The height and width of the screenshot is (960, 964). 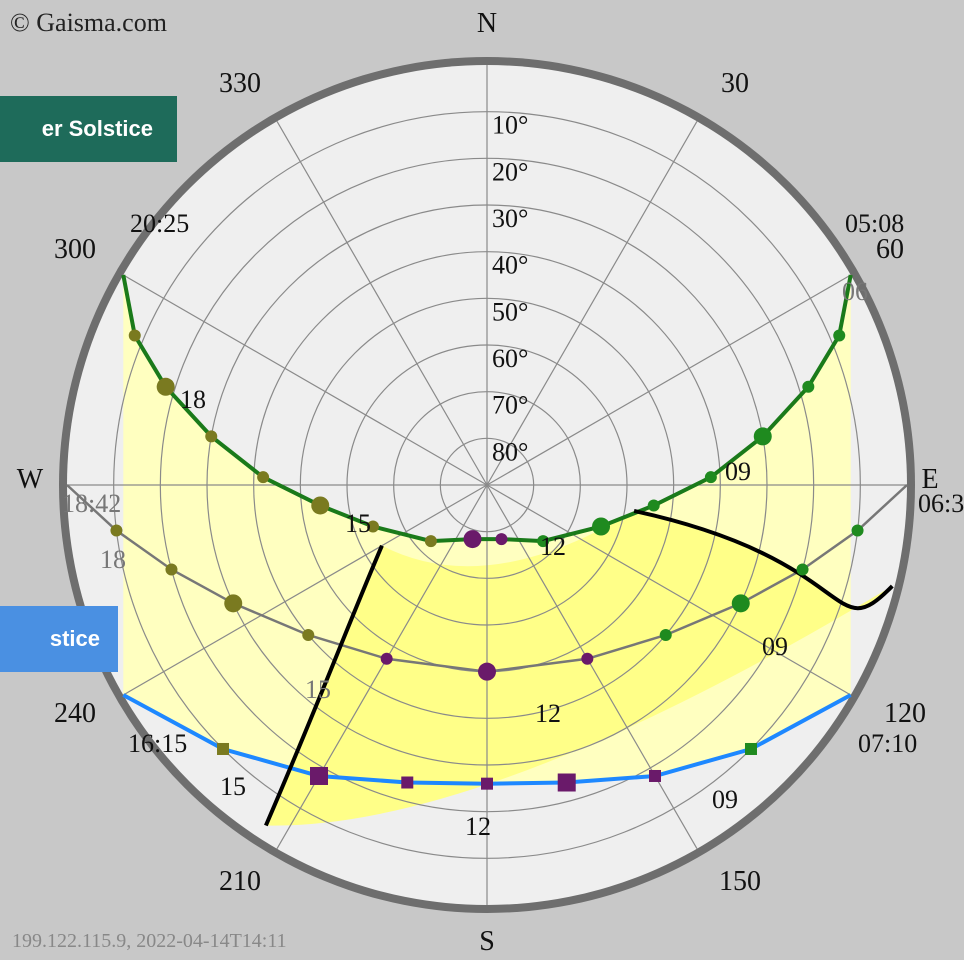 I want to click on compass-label-e: E, so click(x=929, y=479).